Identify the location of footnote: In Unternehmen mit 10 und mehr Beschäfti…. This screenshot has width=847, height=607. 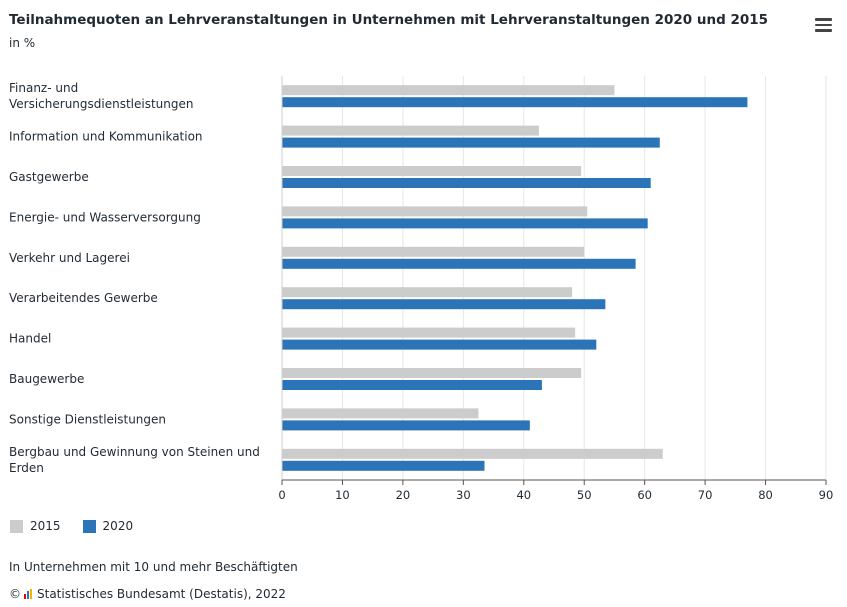
(153, 567).